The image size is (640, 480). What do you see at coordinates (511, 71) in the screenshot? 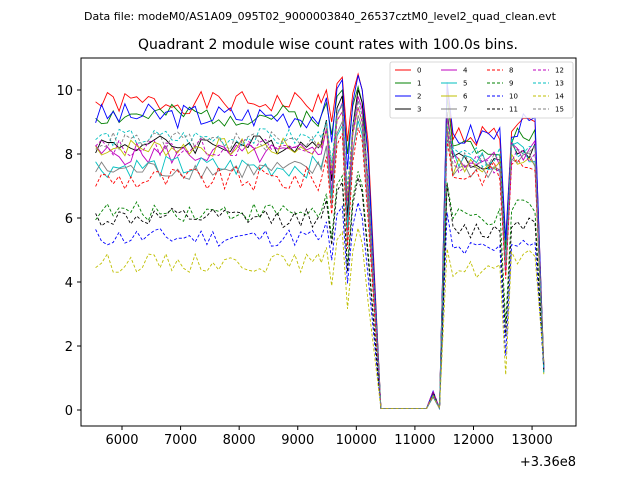
I see `legend-label: 8` at bounding box center [511, 71].